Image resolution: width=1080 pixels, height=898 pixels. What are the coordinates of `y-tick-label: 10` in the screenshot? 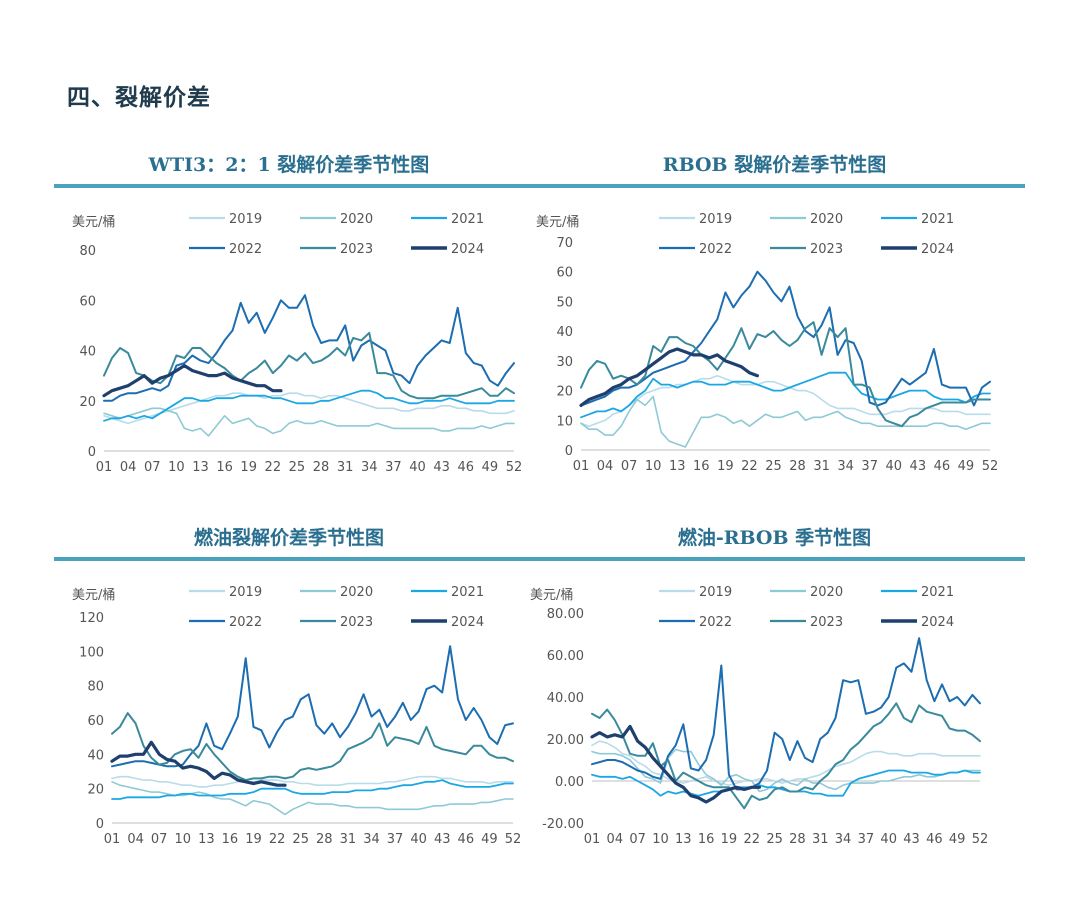 It's located at (564, 421).